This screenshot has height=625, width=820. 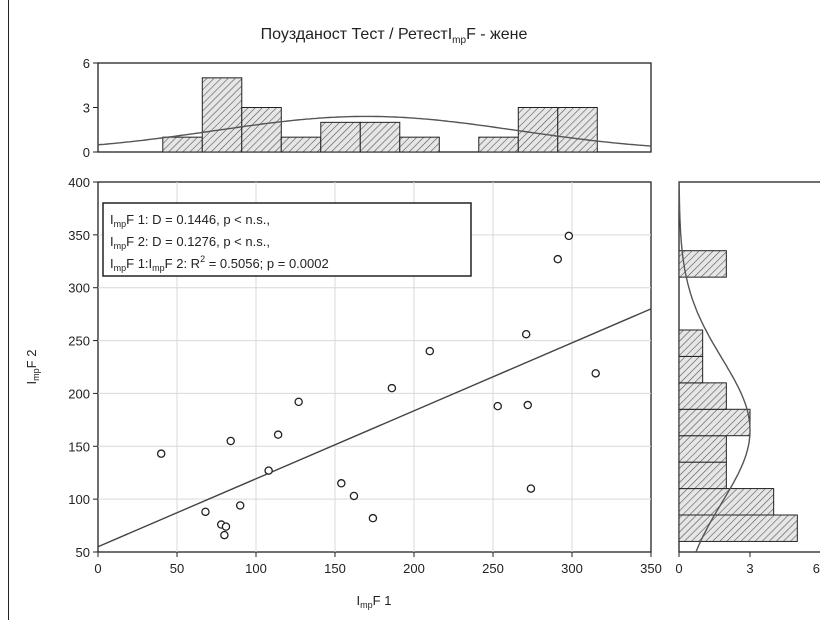 What do you see at coordinates (86, 152) in the screenshot?
I see `top-y-tick-label: 0` at bounding box center [86, 152].